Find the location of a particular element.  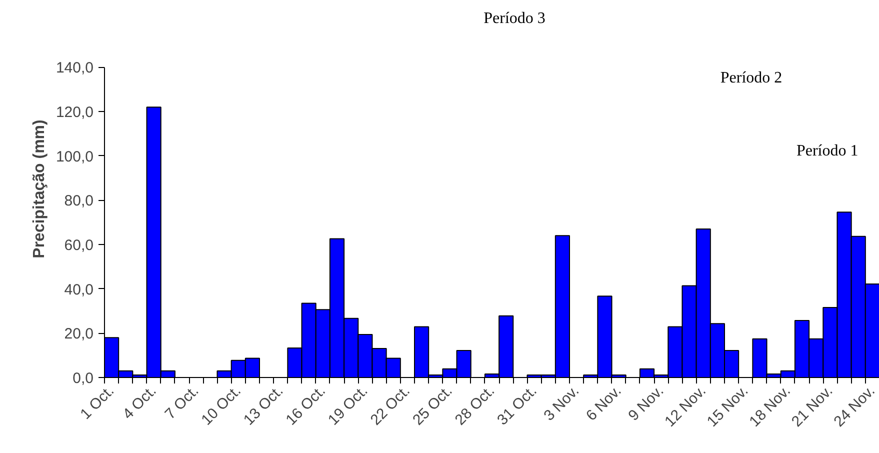

annotation: Período 2 is located at coordinates (751, 78).